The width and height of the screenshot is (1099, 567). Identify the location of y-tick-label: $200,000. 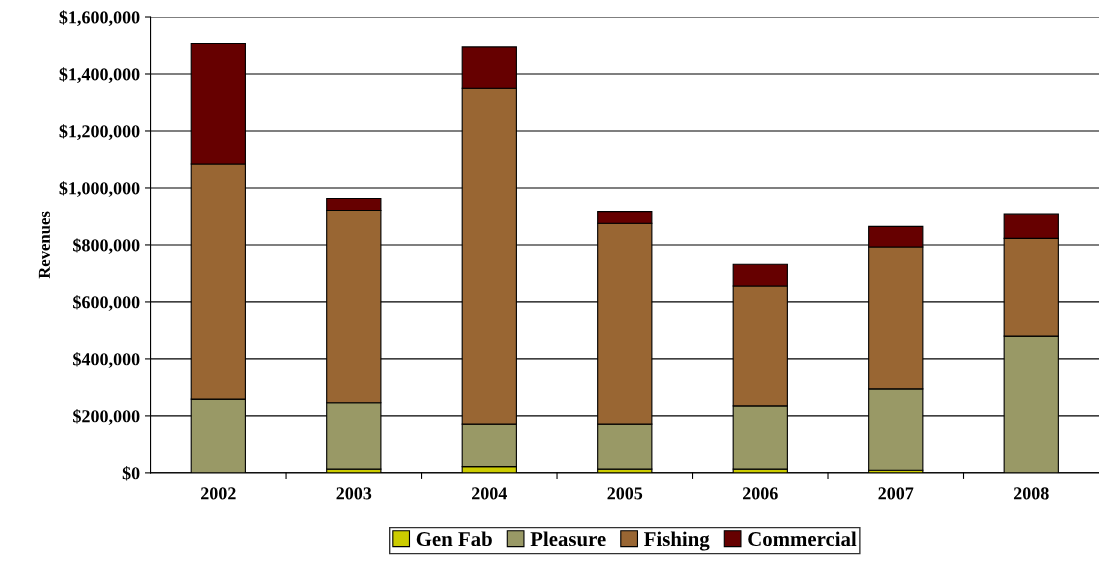
(106, 417).